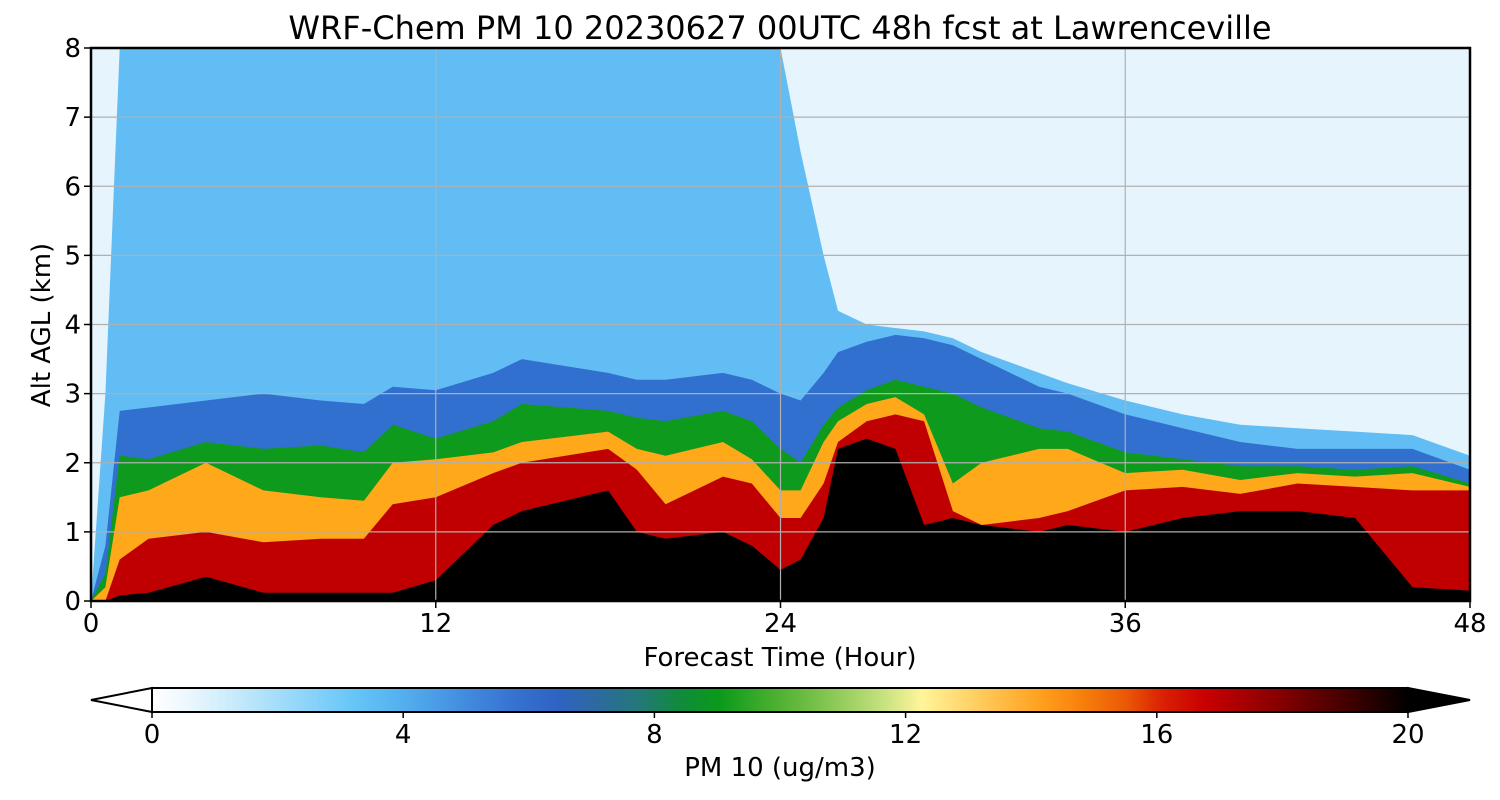 This screenshot has width=1500, height=800. Describe the element at coordinates (654, 735) in the screenshot. I see `colorbar-tick-label: 8` at that location.